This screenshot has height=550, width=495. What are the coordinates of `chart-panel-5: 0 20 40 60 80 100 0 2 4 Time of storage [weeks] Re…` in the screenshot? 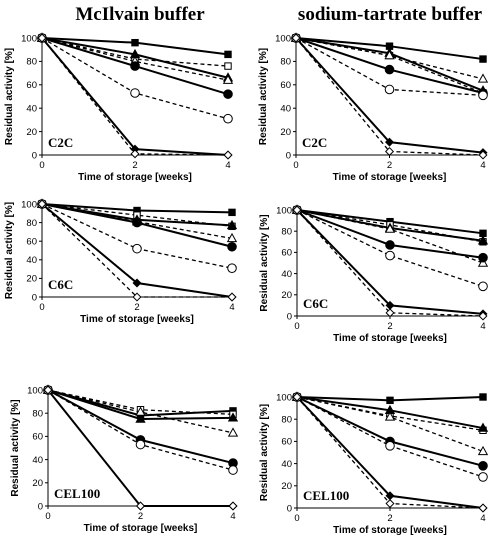 It's located at (374, 463).